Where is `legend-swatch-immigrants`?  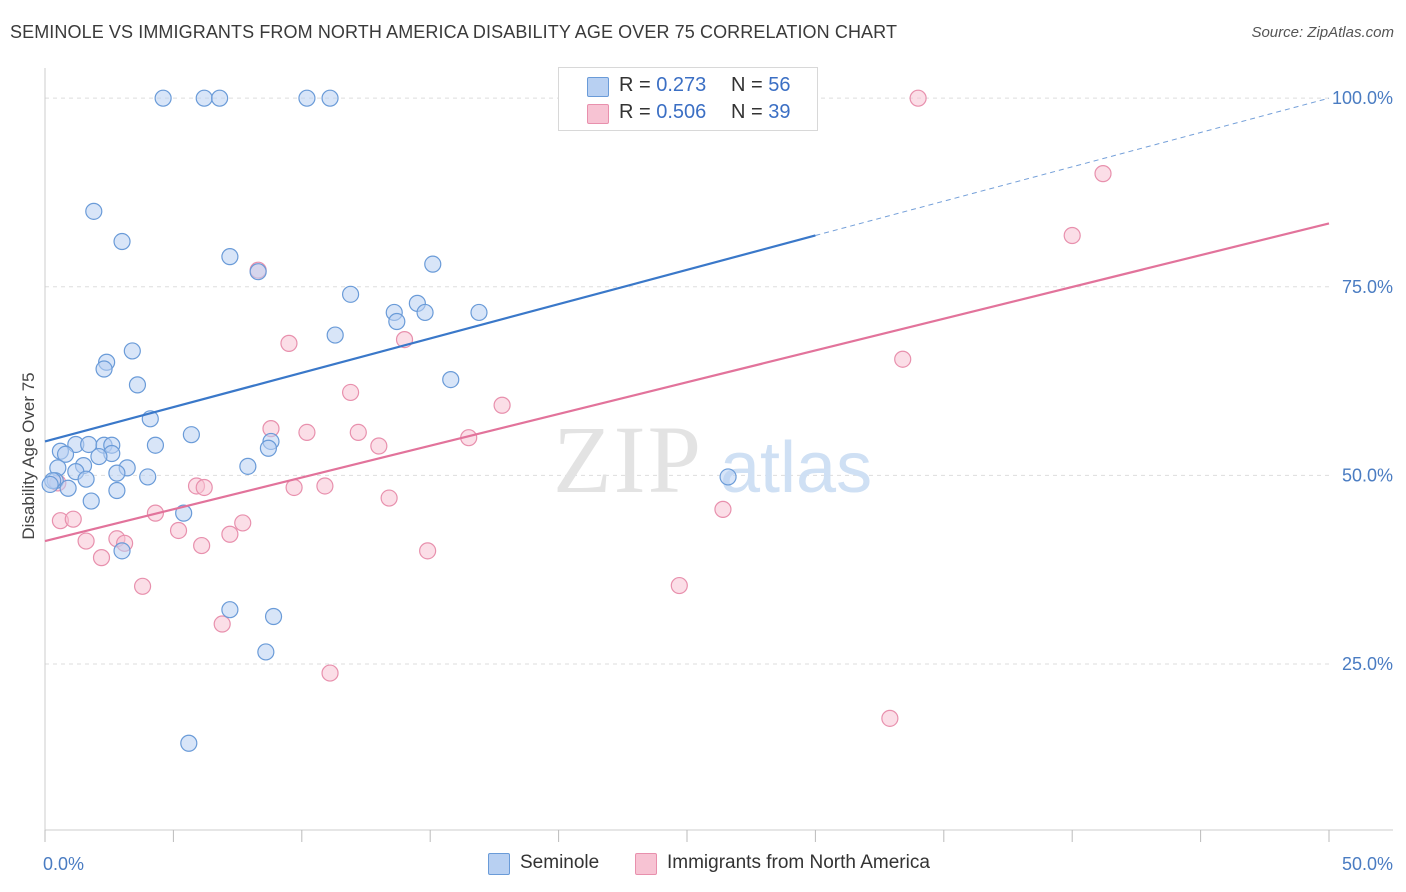
legend-swatch-immigrants is located at coordinates (598, 114).